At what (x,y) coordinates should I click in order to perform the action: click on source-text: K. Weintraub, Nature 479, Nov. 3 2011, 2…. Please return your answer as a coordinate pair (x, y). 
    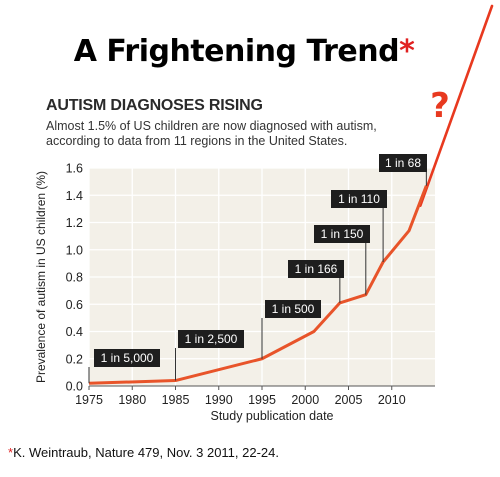
    Looking at the image, I should click on (146, 452).